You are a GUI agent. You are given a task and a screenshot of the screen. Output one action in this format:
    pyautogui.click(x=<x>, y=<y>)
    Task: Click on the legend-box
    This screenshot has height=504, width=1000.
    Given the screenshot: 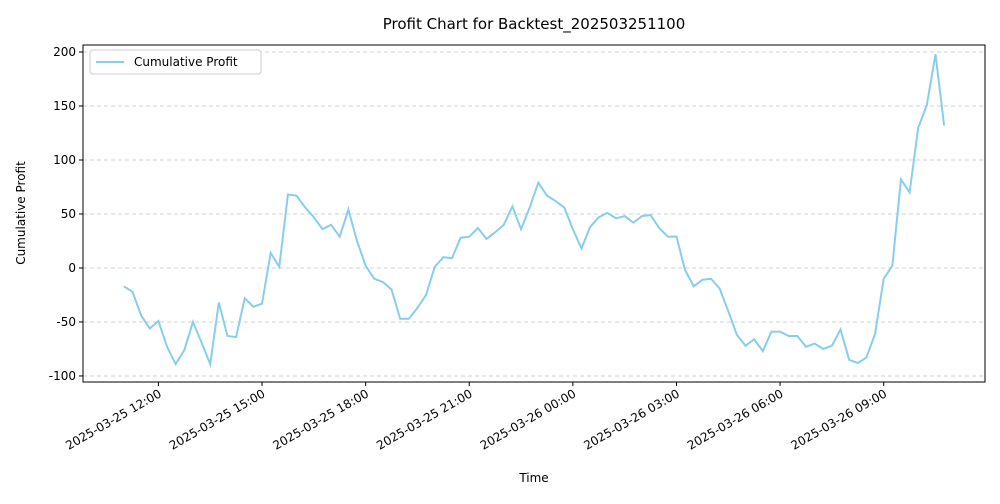 What is the action you would take?
    pyautogui.click(x=175, y=62)
    